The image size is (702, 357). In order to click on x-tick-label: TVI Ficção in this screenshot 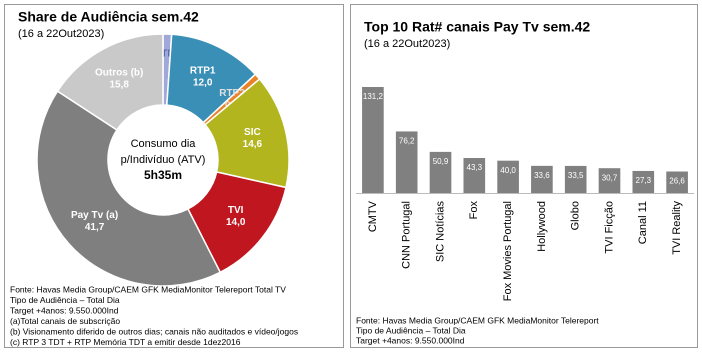, I will do `click(609, 227)`.